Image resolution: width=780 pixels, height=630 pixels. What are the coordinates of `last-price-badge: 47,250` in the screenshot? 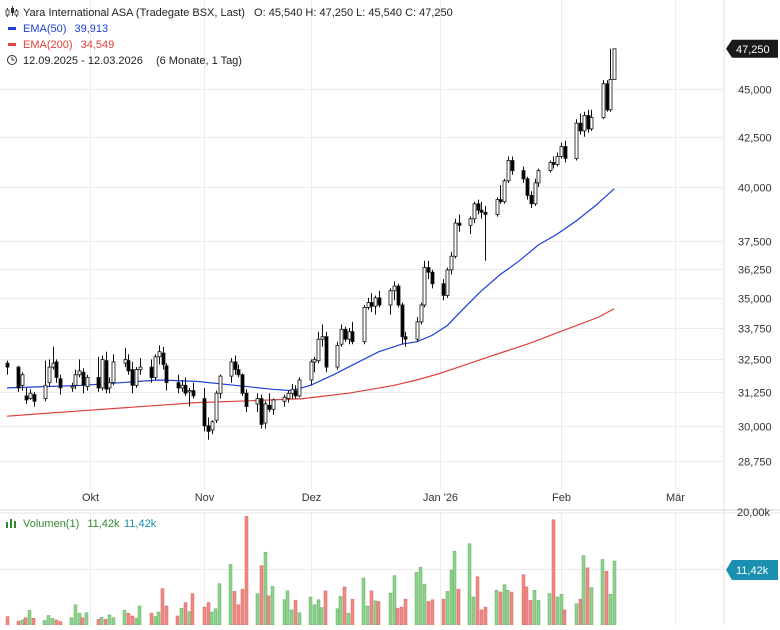 It's located at (752, 48).